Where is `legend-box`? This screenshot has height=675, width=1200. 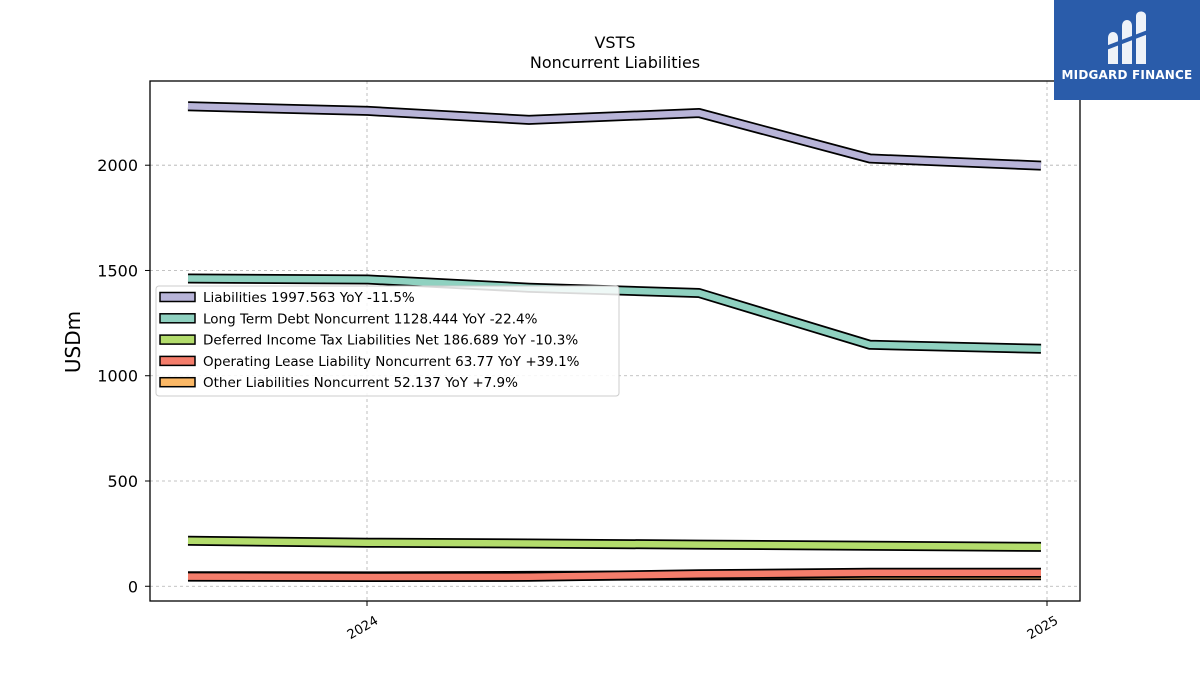
legend-box is located at coordinates (387, 341).